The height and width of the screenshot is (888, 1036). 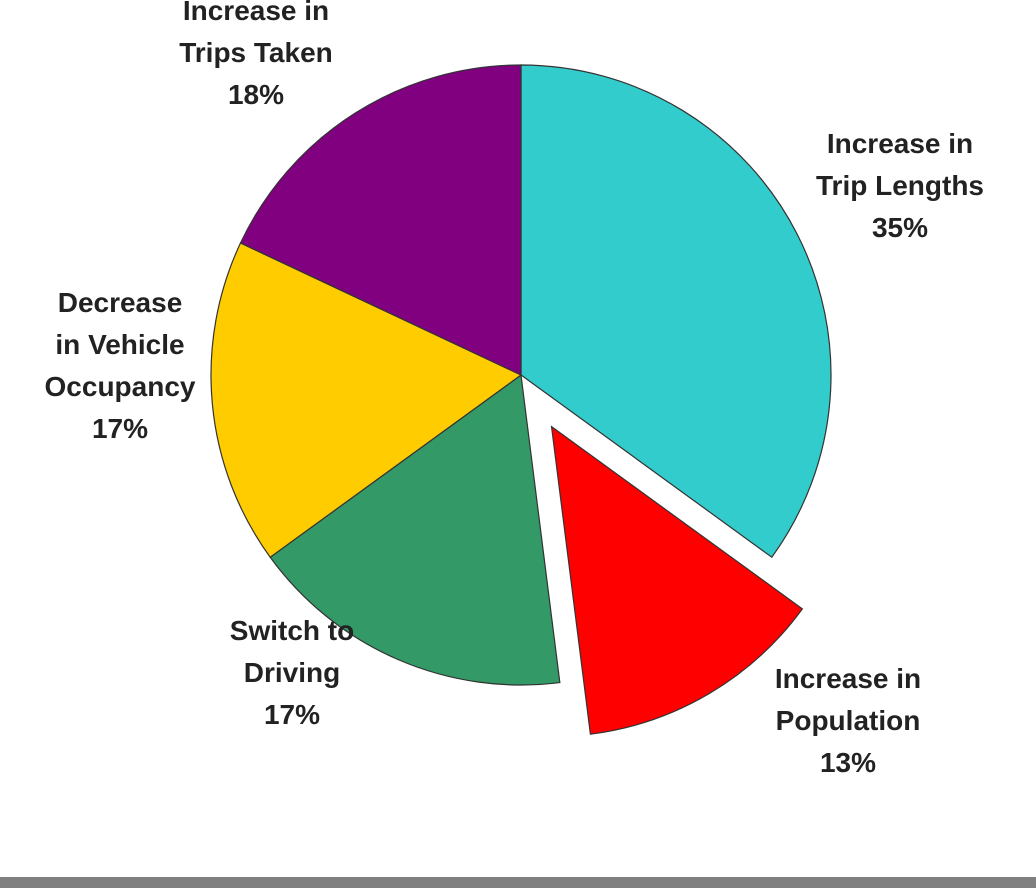 I want to click on slice-label-line: Switch to, so click(x=292, y=630).